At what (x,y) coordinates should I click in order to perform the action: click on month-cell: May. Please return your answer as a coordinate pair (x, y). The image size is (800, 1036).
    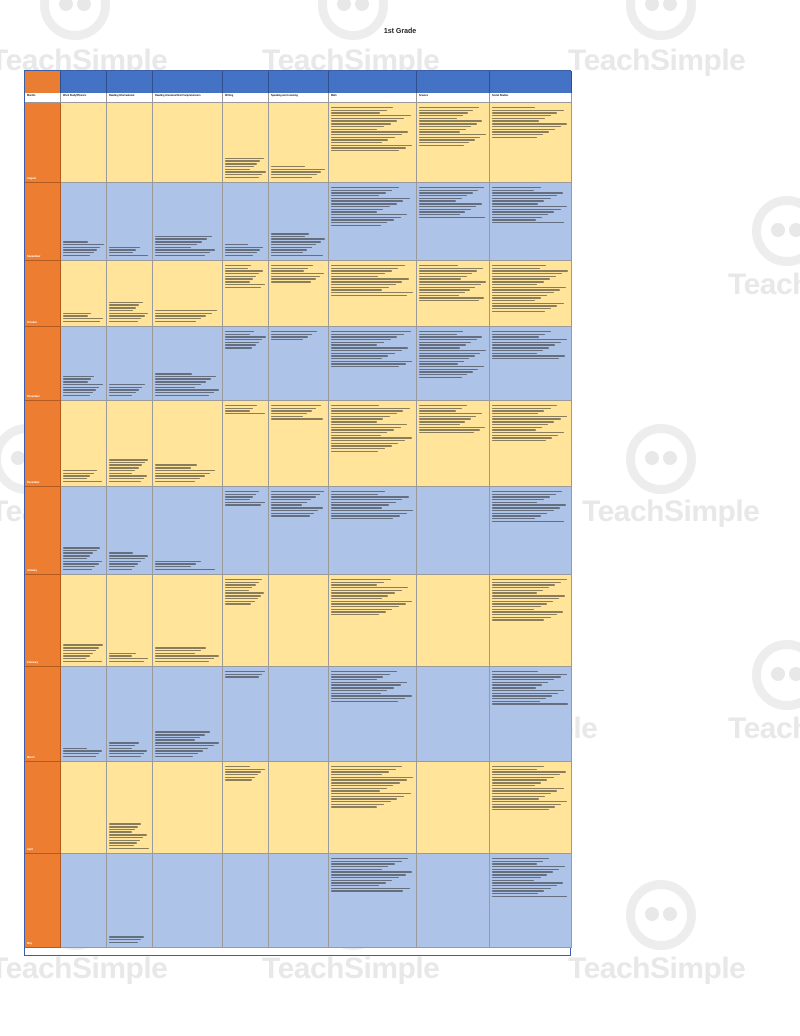
    Looking at the image, I should click on (43, 901).